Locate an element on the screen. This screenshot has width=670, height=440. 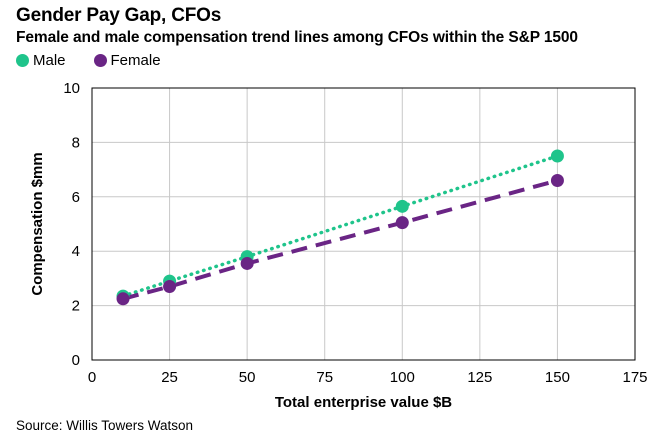
x-axis-title: Total enterprise value $B is located at coordinates (363, 402).